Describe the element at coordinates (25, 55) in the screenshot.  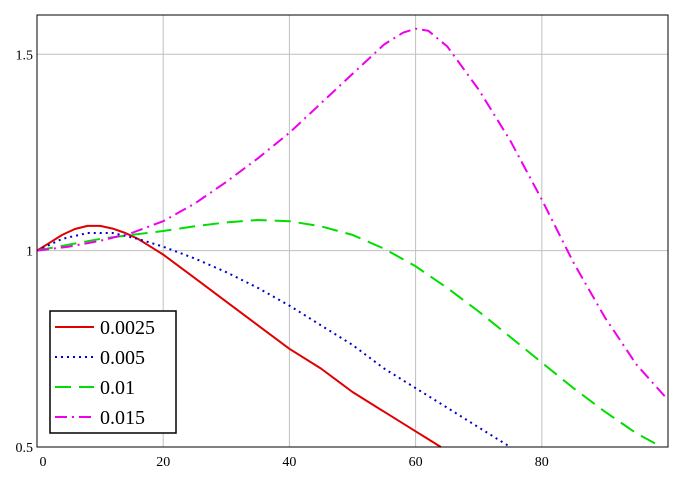
I see `y-tick-label: 1.5` at that location.